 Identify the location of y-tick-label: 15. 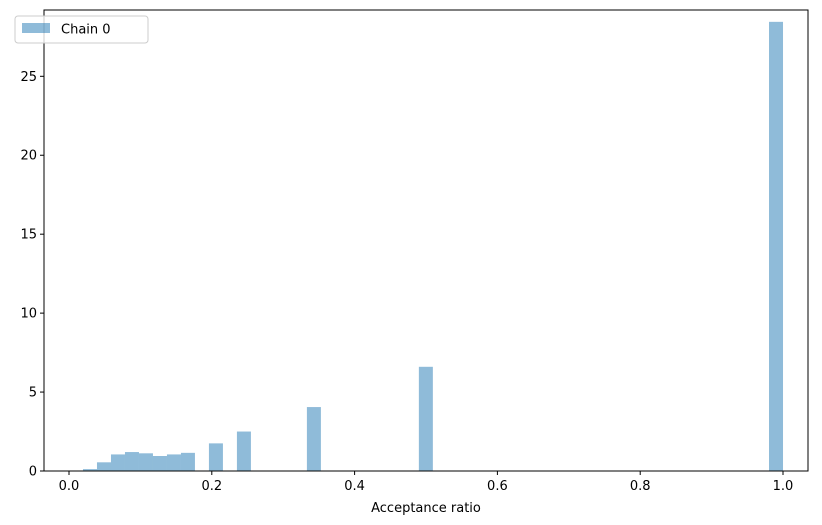
(28, 235).